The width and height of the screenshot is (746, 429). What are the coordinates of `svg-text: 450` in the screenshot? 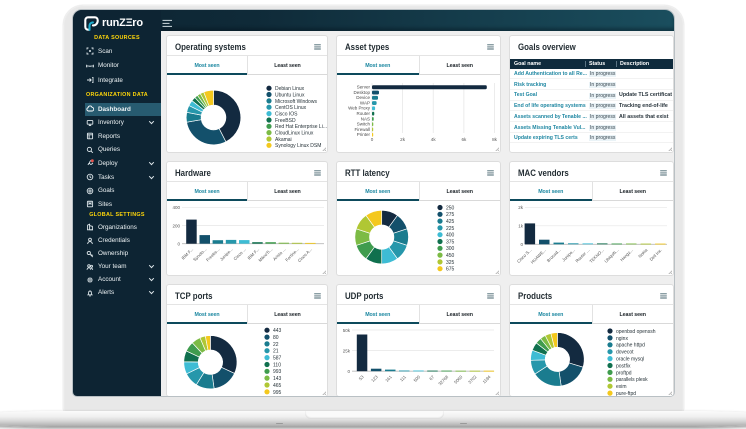 It's located at (450, 256).